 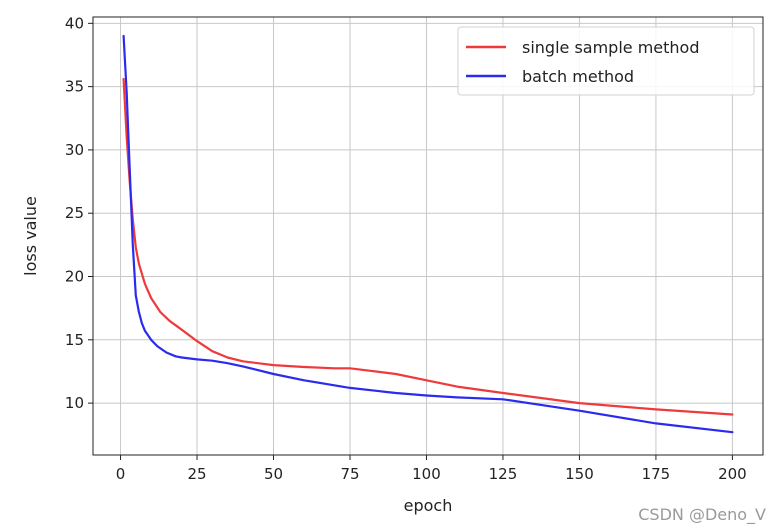 I want to click on x-tick-label: 25, so click(x=196, y=474).